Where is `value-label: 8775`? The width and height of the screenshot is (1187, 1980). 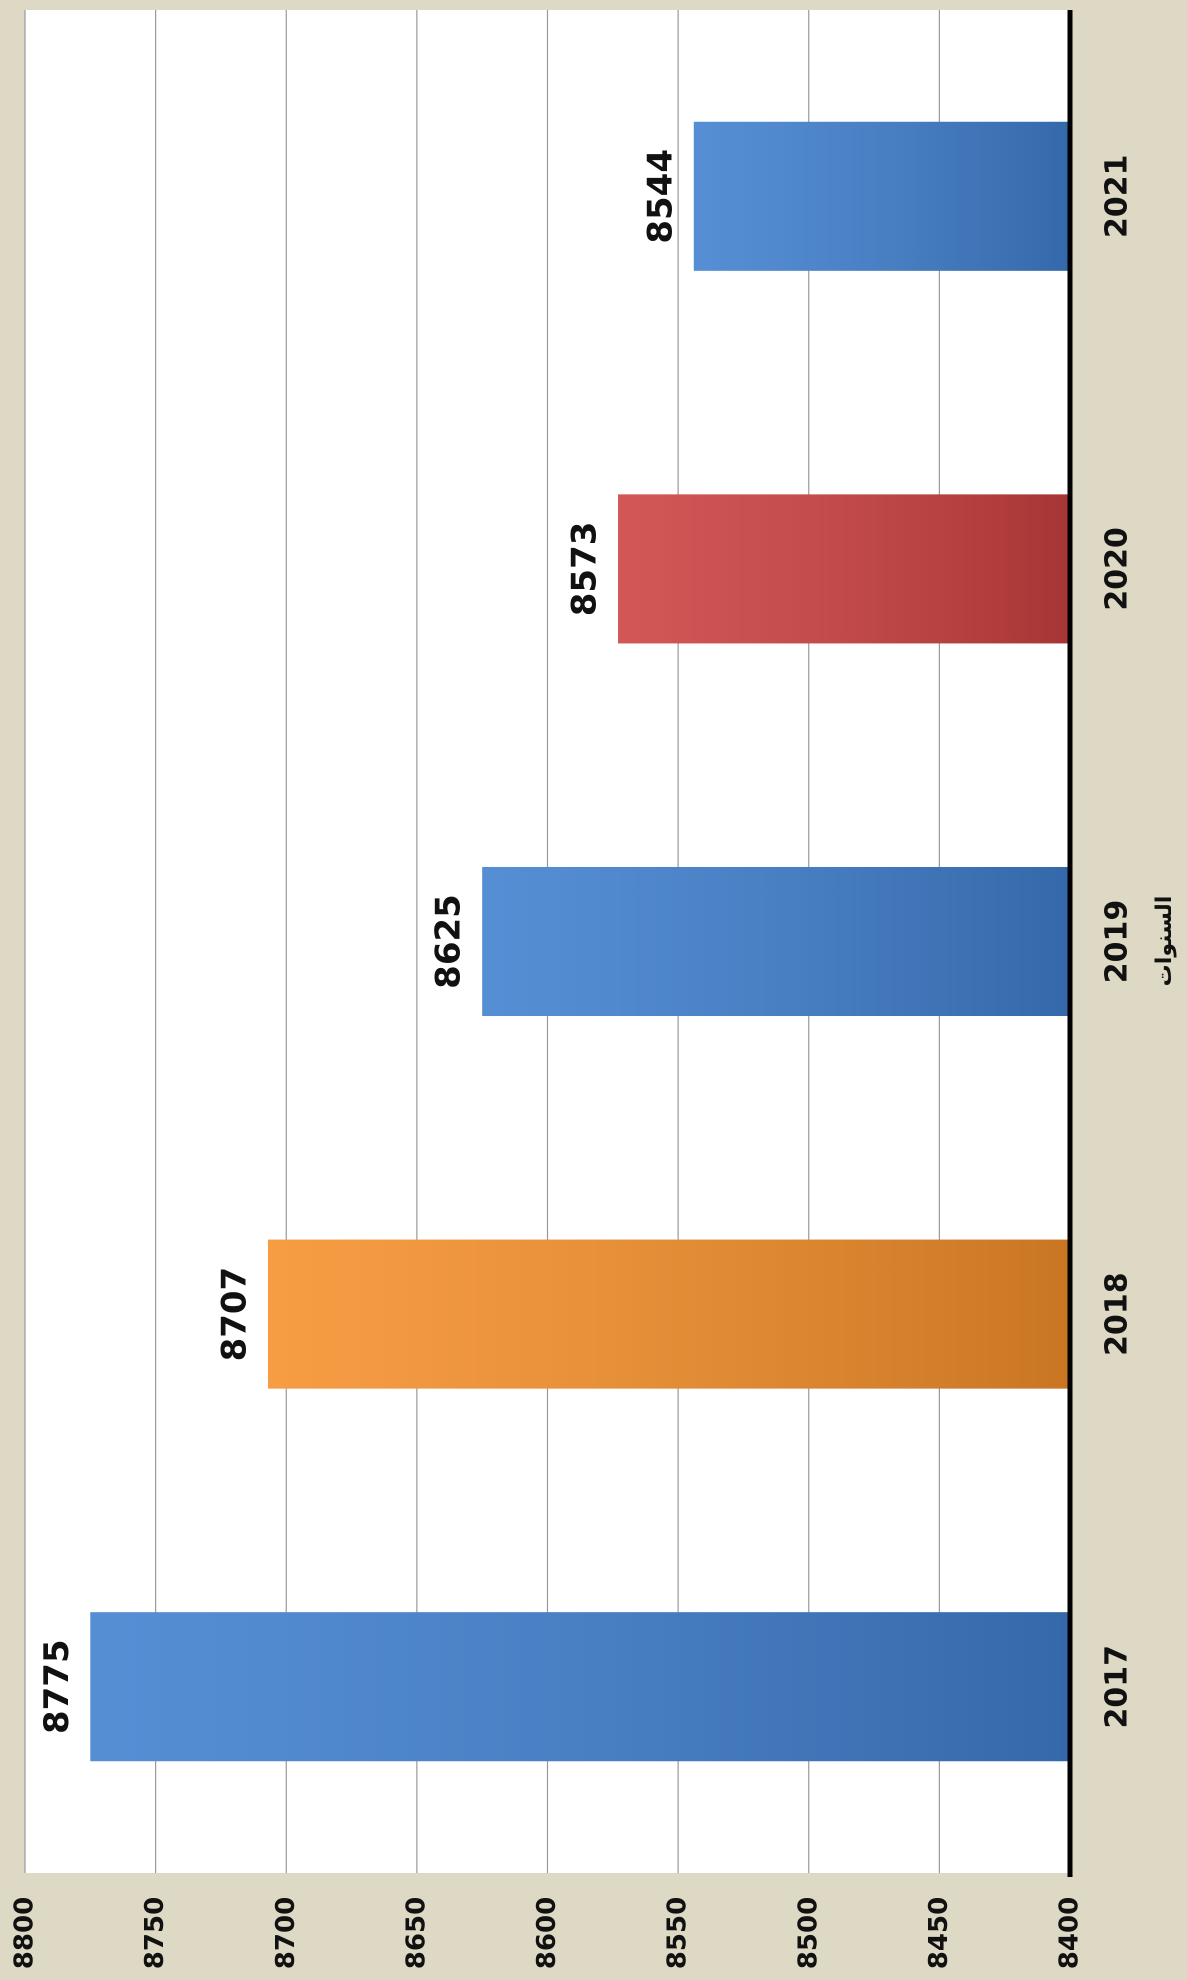
value-label: 8775 is located at coordinates (57, 1686).